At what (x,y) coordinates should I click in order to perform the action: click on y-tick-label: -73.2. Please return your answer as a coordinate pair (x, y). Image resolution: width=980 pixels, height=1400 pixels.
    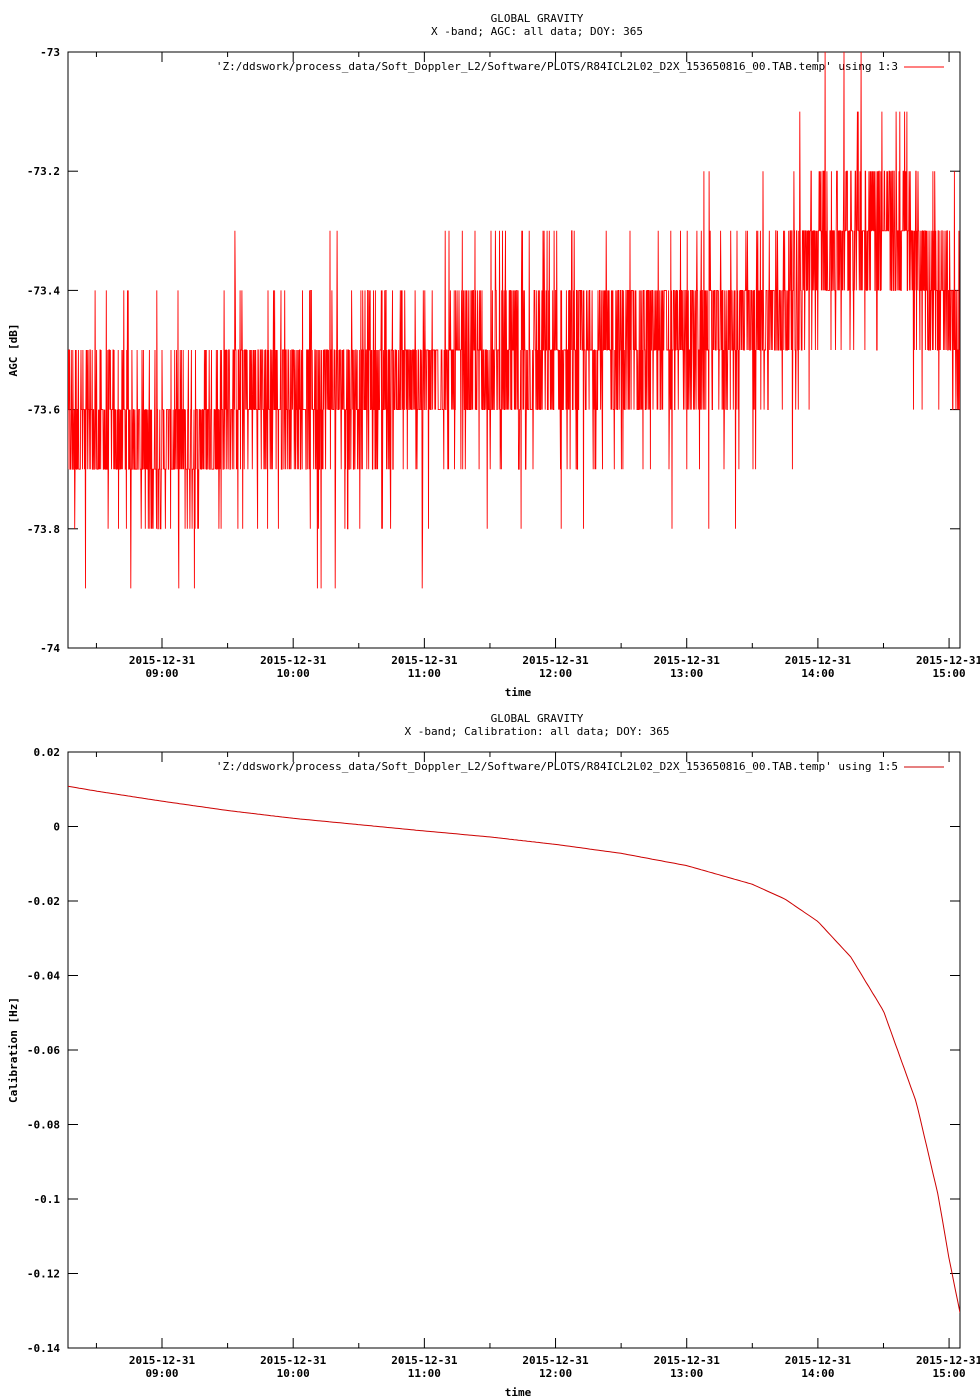
    Looking at the image, I should click on (43, 171).